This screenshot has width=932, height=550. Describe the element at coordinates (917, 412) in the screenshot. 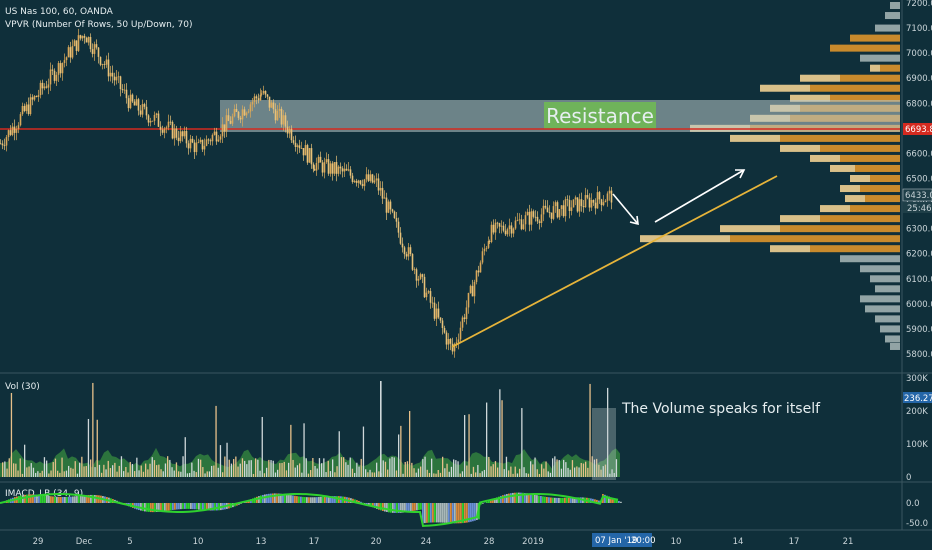

I see `volume-tick: 200K` at that location.